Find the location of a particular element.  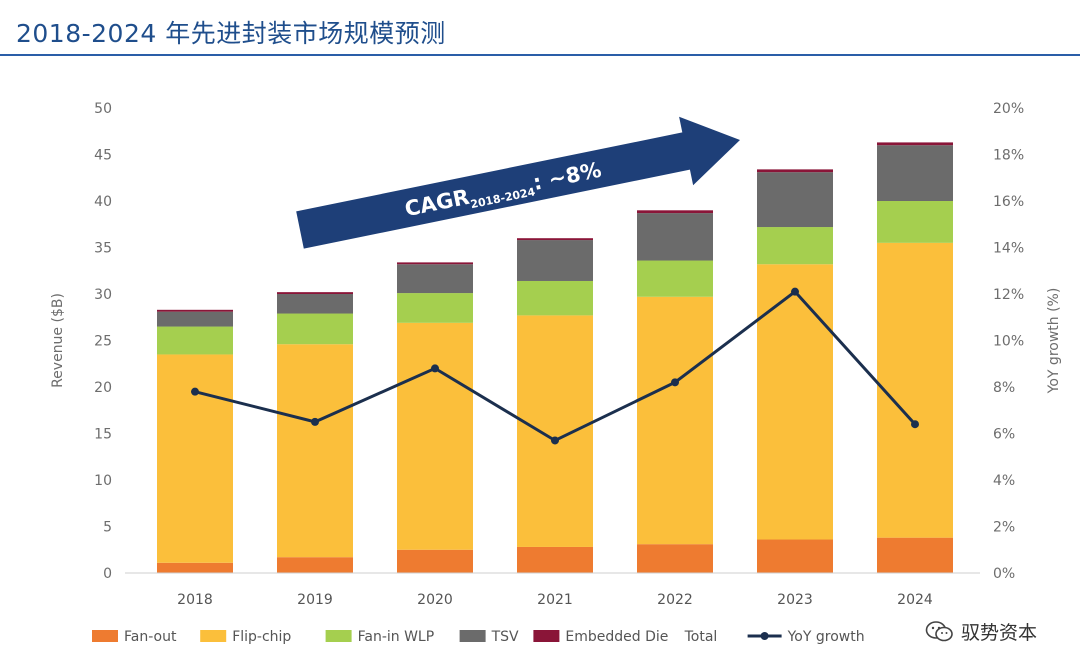

bar-stack-2021 is located at coordinates (555, 405).